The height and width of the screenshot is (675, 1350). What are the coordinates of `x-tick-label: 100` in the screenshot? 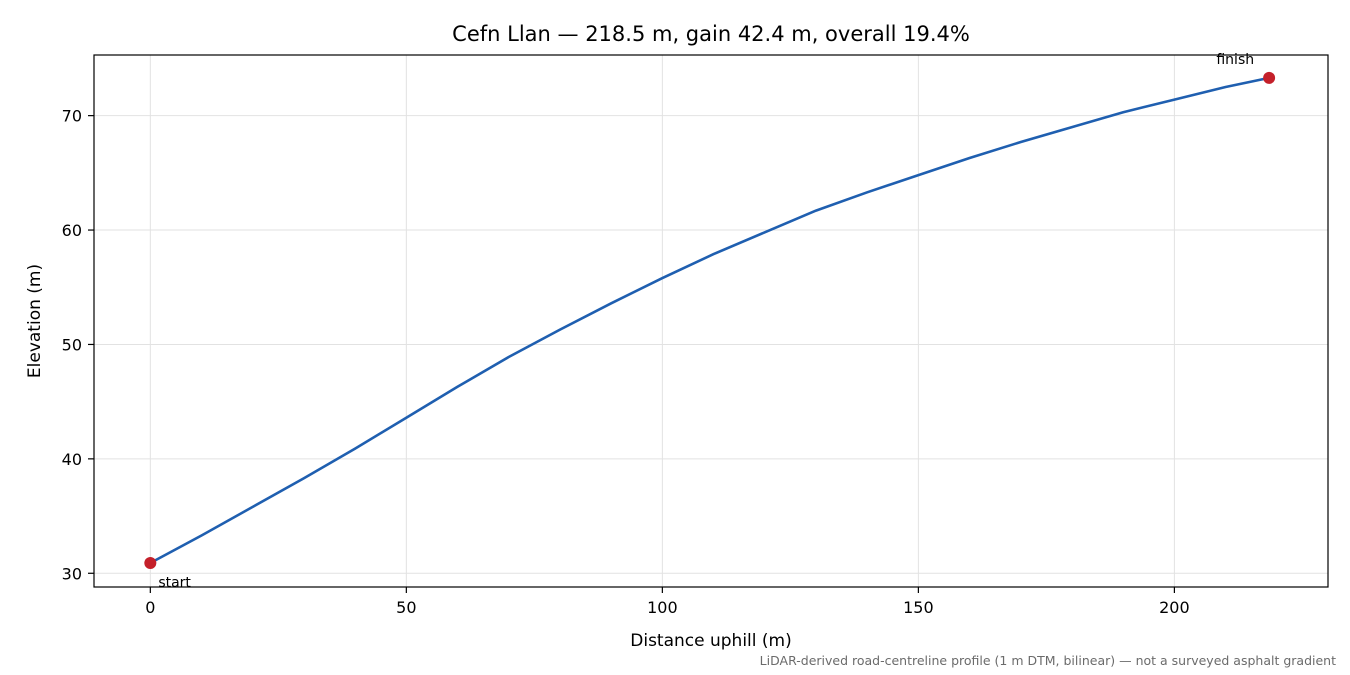 It's located at (662, 607).